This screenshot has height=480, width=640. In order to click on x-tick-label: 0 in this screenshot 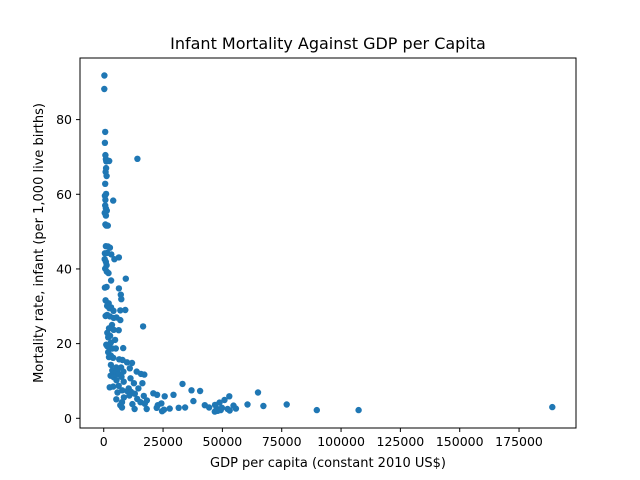, I will do `click(104, 441)`.